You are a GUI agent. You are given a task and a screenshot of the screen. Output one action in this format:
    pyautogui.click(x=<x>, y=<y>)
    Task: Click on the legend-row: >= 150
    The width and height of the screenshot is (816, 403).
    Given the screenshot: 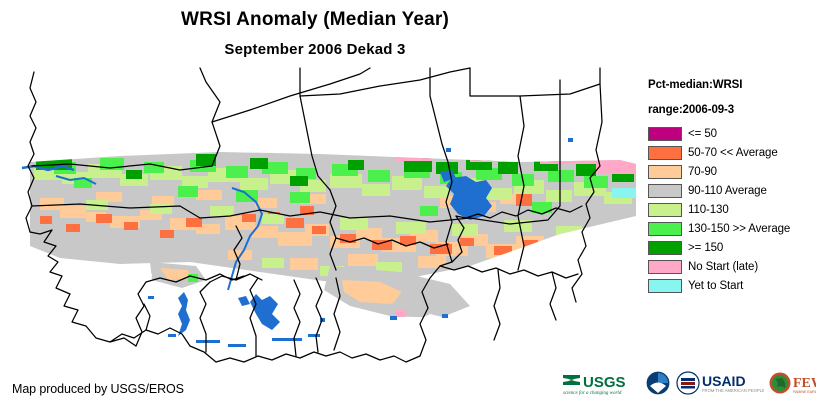 What is the action you would take?
    pyautogui.click(x=732, y=247)
    